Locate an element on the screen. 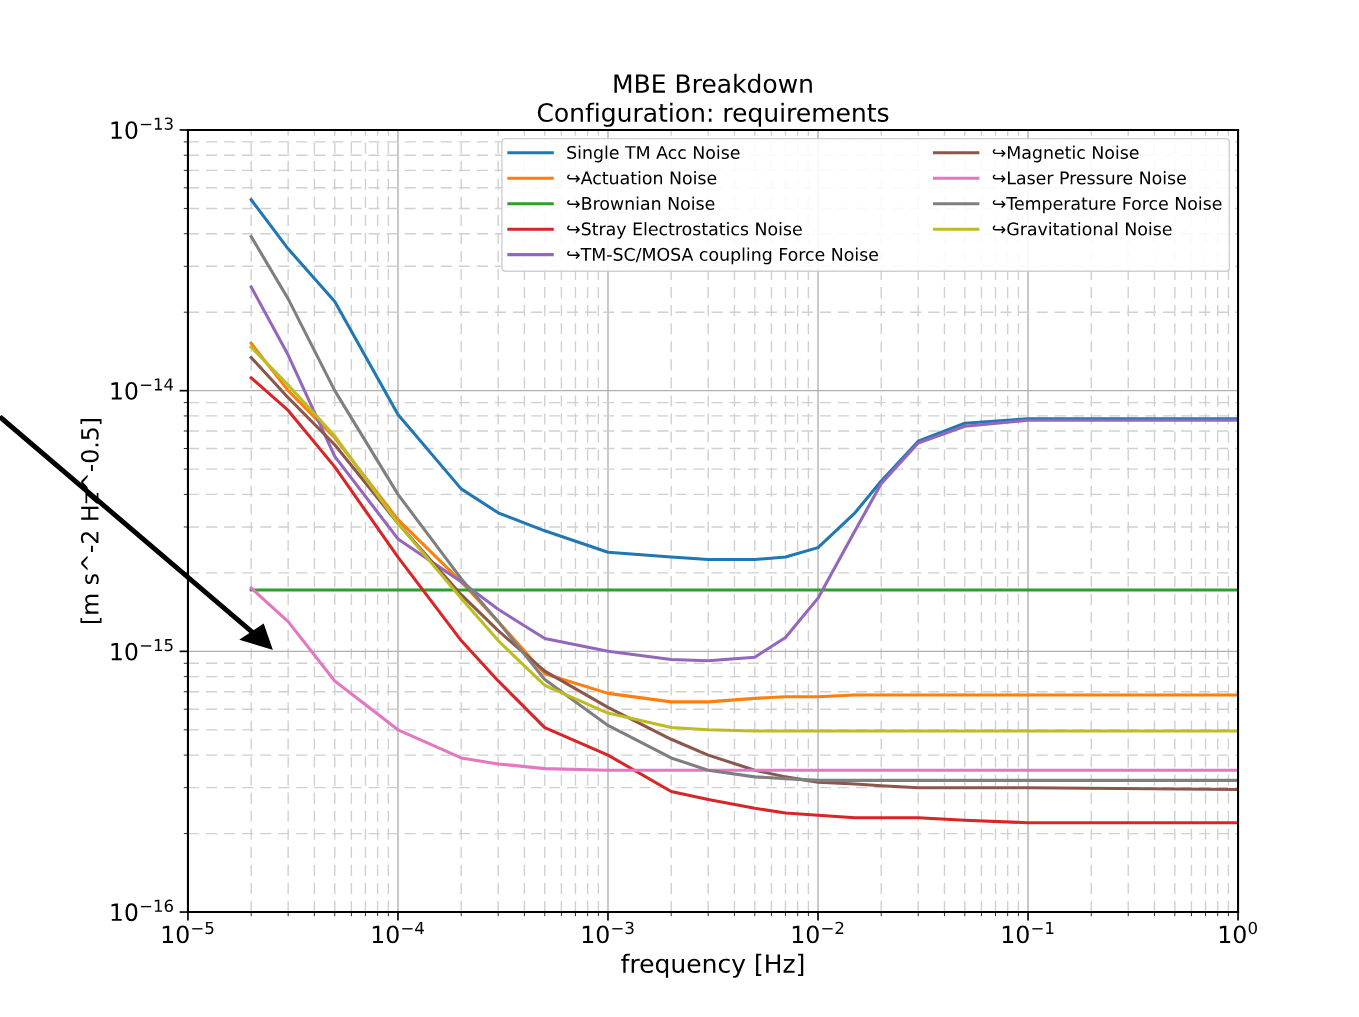 This screenshot has width=1359, height=1017. legend-label: ↪Magnetic Noise is located at coordinates (1065, 154).